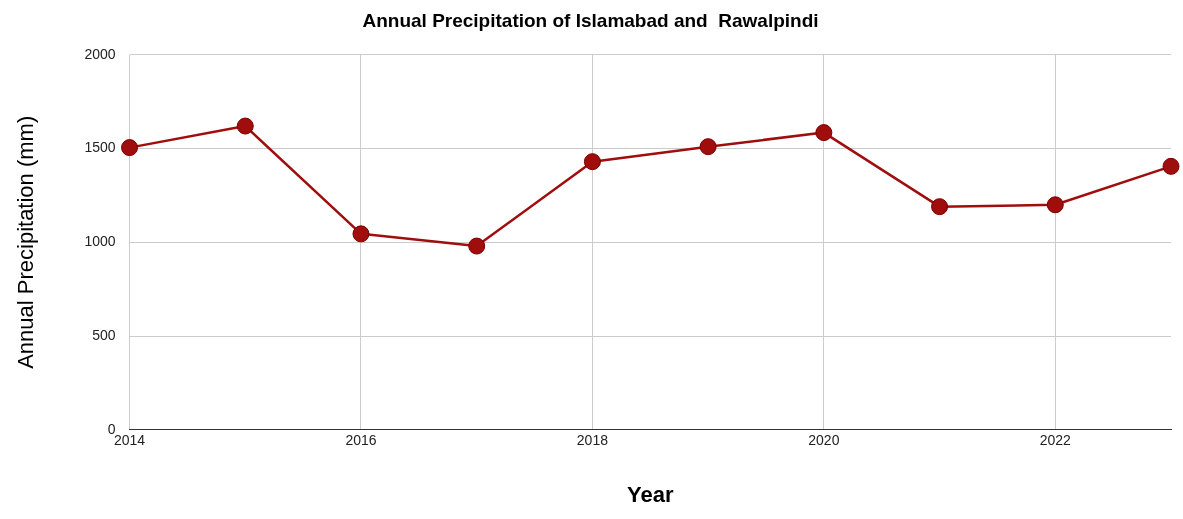 This screenshot has height=519, width=1183. Describe the element at coordinates (590, 20) in the screenshot. I see `chart-title: Annual Precipitation of Islamabad and Rawalpindi` at that location.